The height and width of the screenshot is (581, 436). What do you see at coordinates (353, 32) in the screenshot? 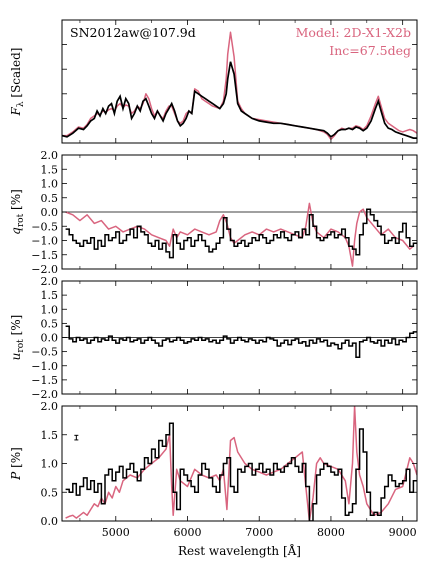
I see `annotation-model: Model: 2D-X1-X2b` at bounding box center [353, 32].